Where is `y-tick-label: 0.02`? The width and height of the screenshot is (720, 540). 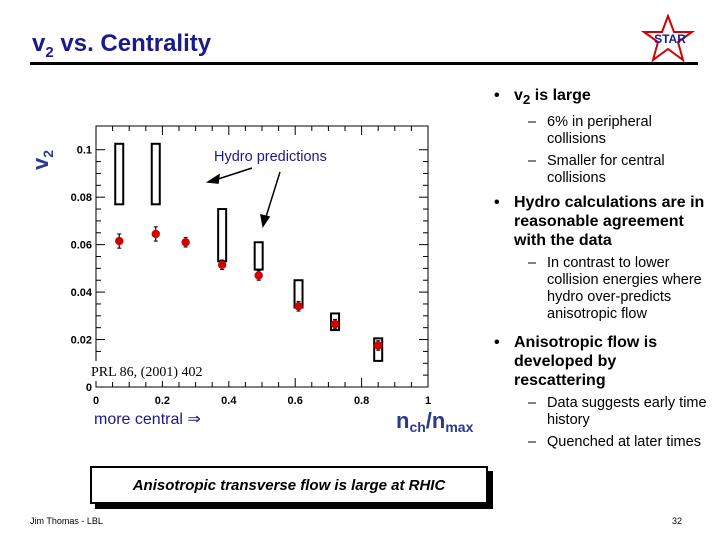
y-tick-label: 0.02 is located at coordinates (81, 341).